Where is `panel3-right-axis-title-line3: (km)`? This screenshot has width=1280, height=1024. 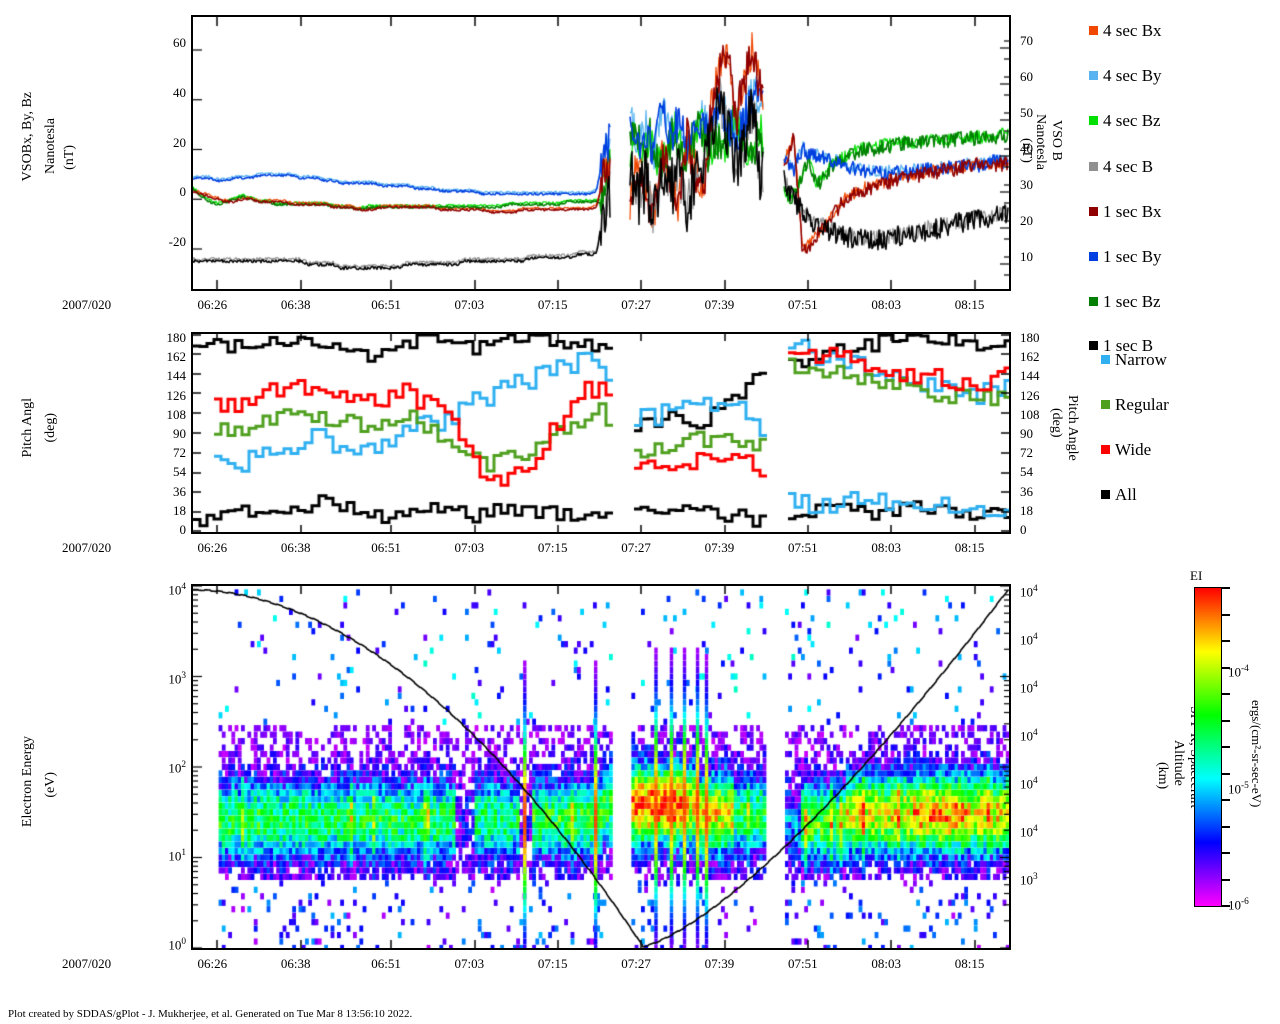 panel3-right-axis-title-line3: (km) is located at coordinates (1163, 776).